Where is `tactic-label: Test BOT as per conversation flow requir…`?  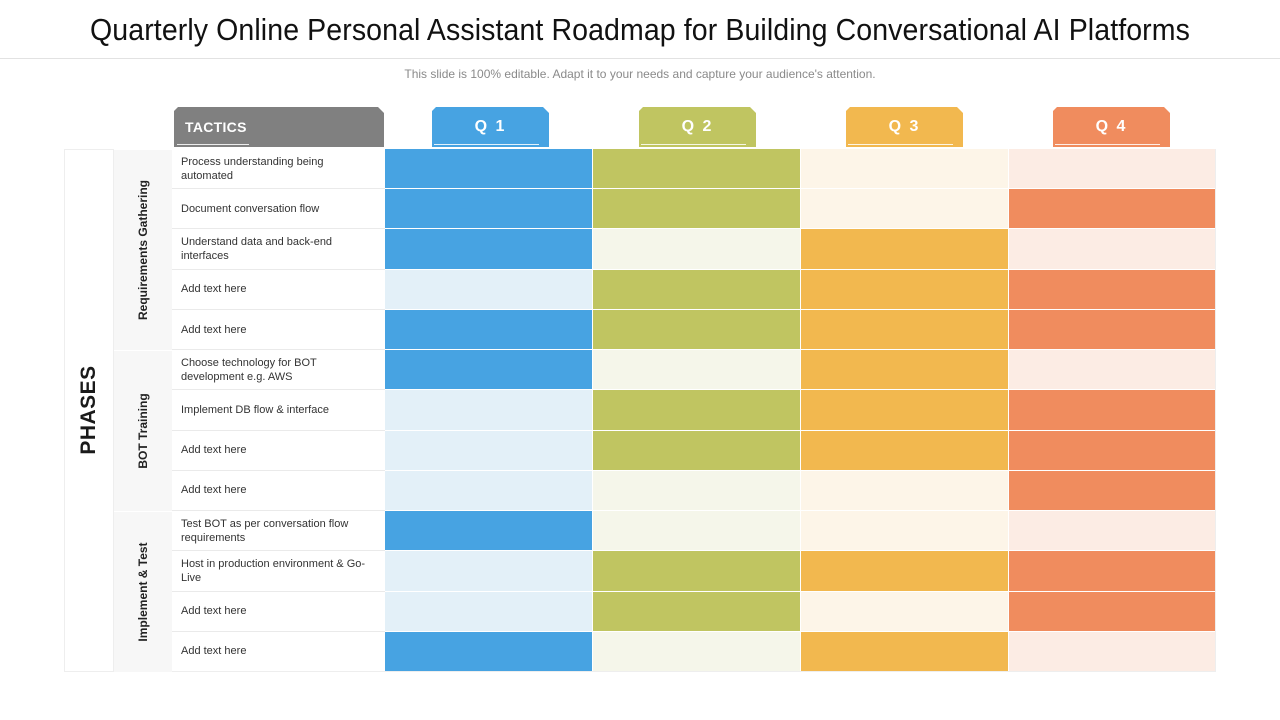 tactic-label: Test BOT as per conversation flow requir… is located at coordinates (278, 531).